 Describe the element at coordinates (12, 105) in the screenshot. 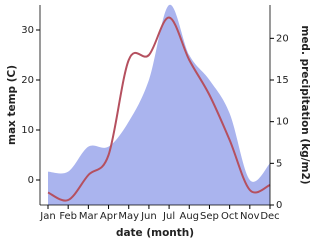

I see `y-axis-label: max temp (C)` at that location.